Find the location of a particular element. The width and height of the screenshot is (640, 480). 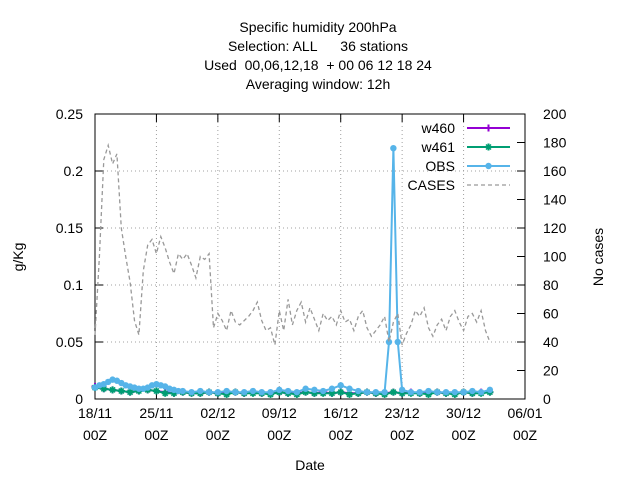

legend-item-cases: CASES is located at coordinates (459, 185).